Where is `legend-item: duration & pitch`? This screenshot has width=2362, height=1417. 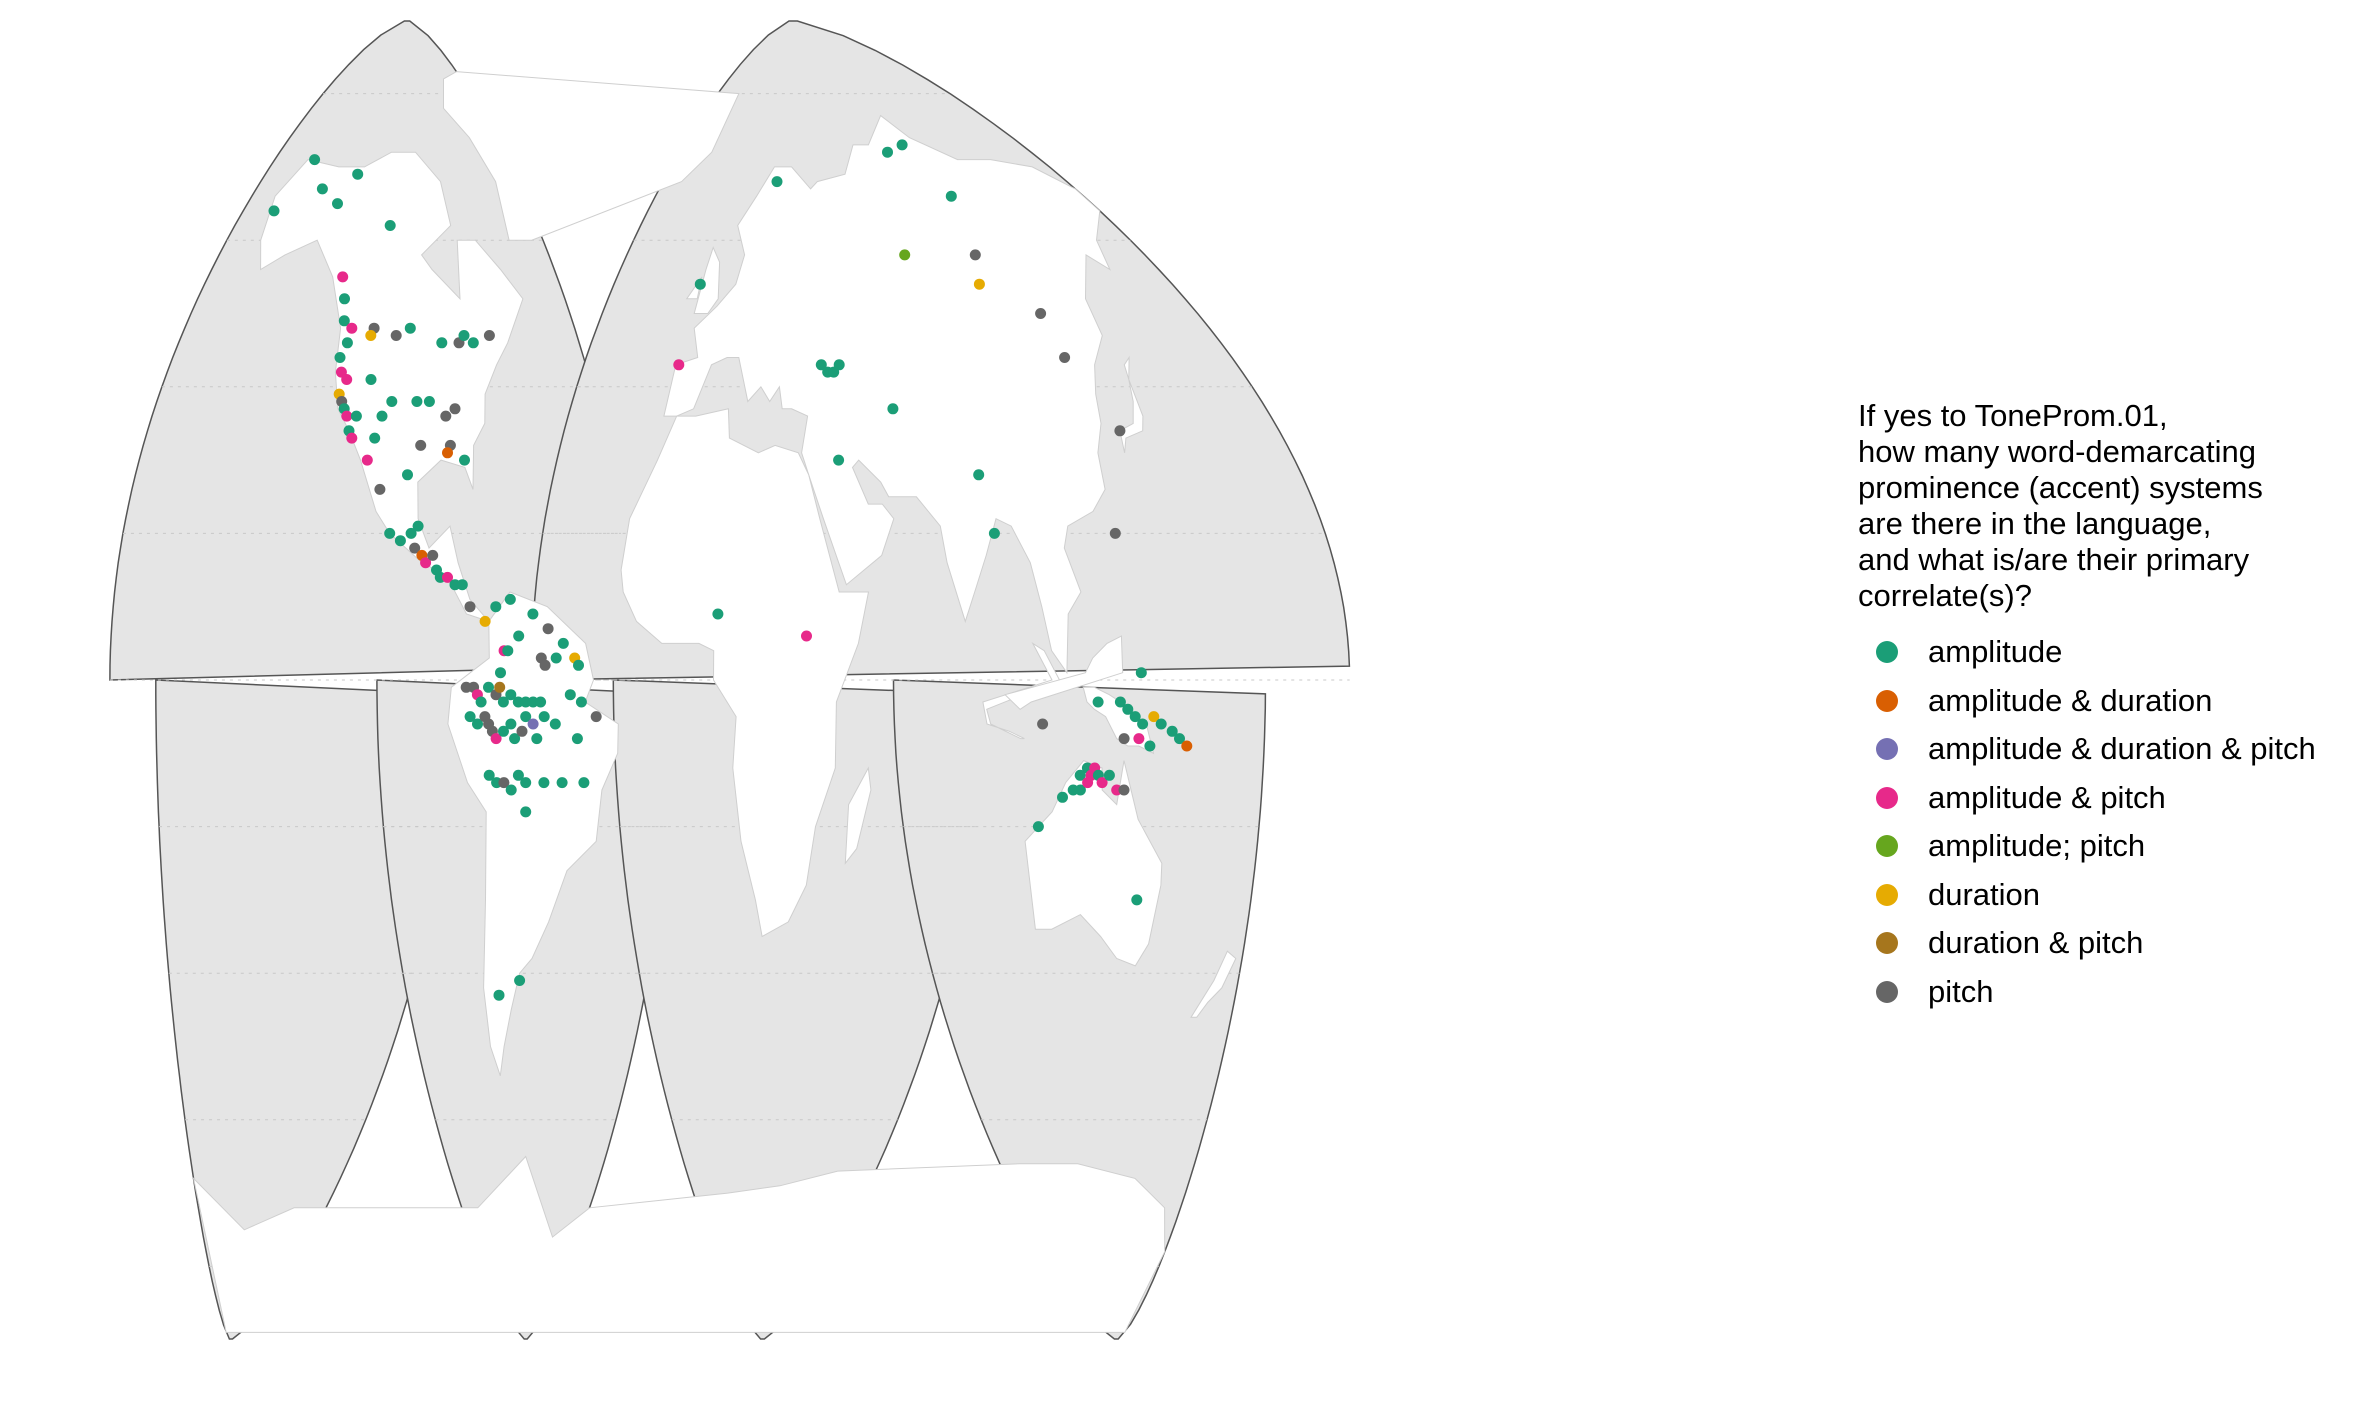 legend-item: duration & pitch is located at coordinates (2098, 943).